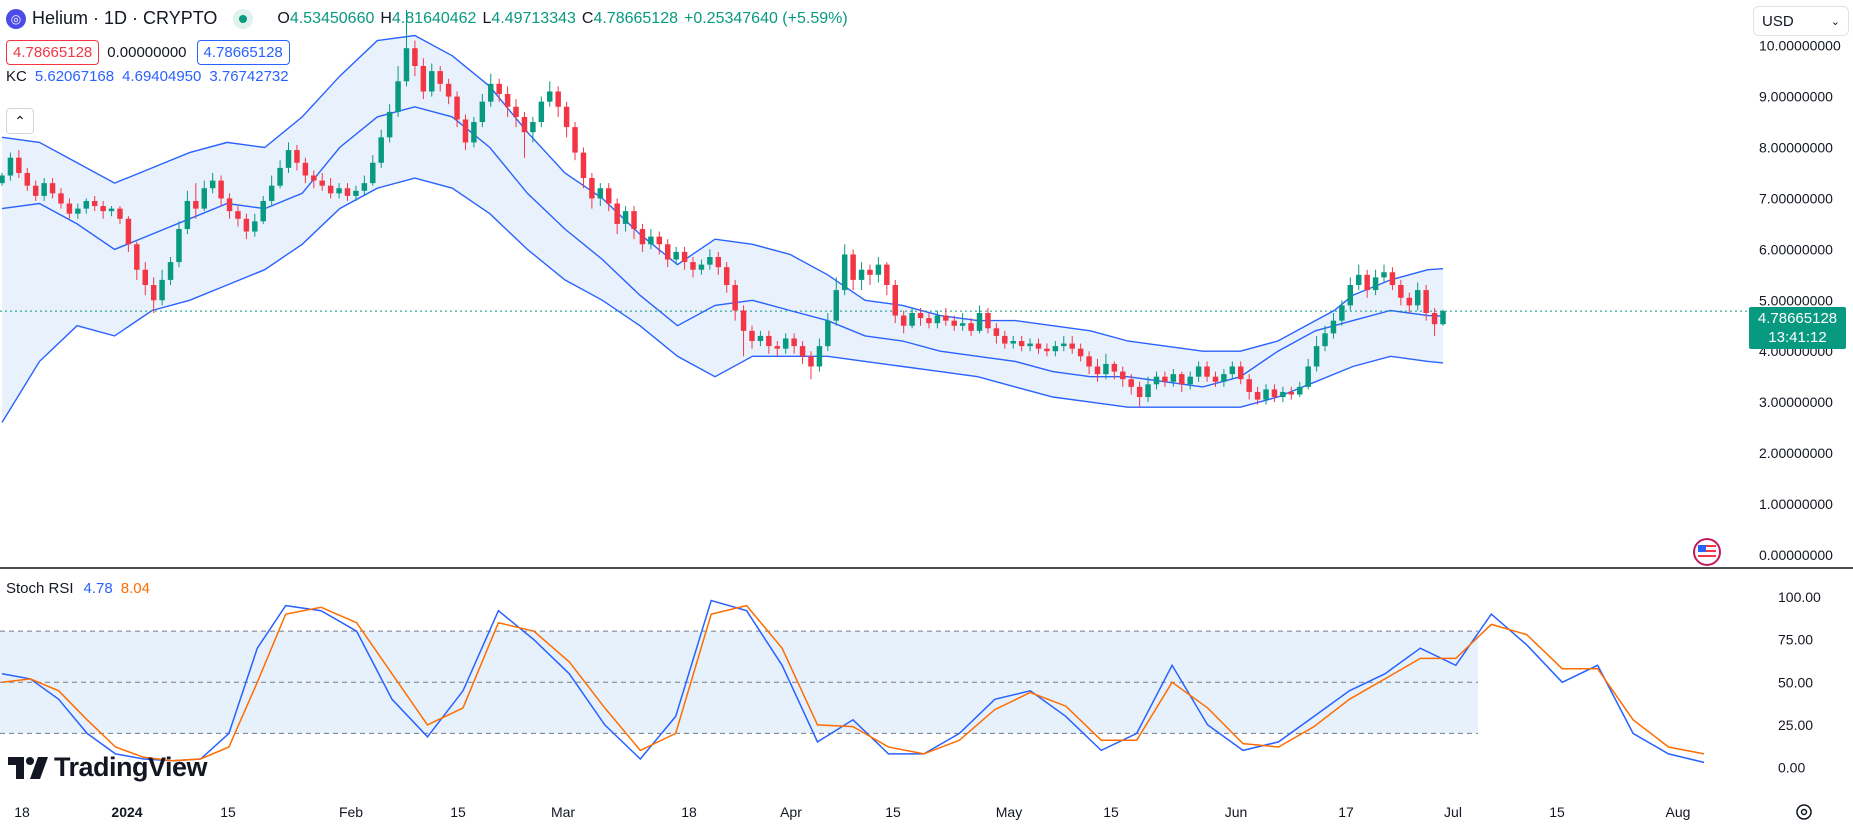  I want to click on chevron-down-icon: ⌄, so click(1835, 21).